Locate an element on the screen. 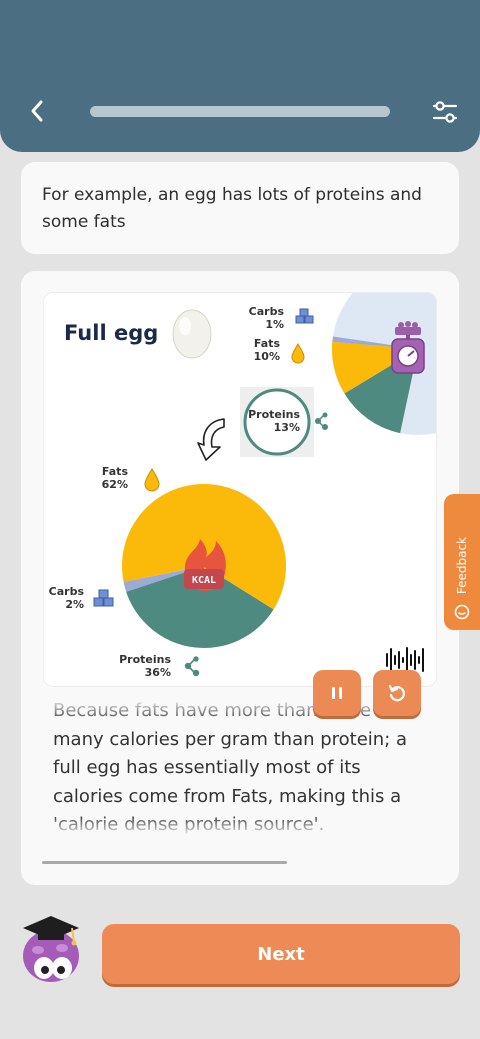 The height and width of the screenshot is (1039, 480). mascot-avatar is located at coordinates (51, 949).